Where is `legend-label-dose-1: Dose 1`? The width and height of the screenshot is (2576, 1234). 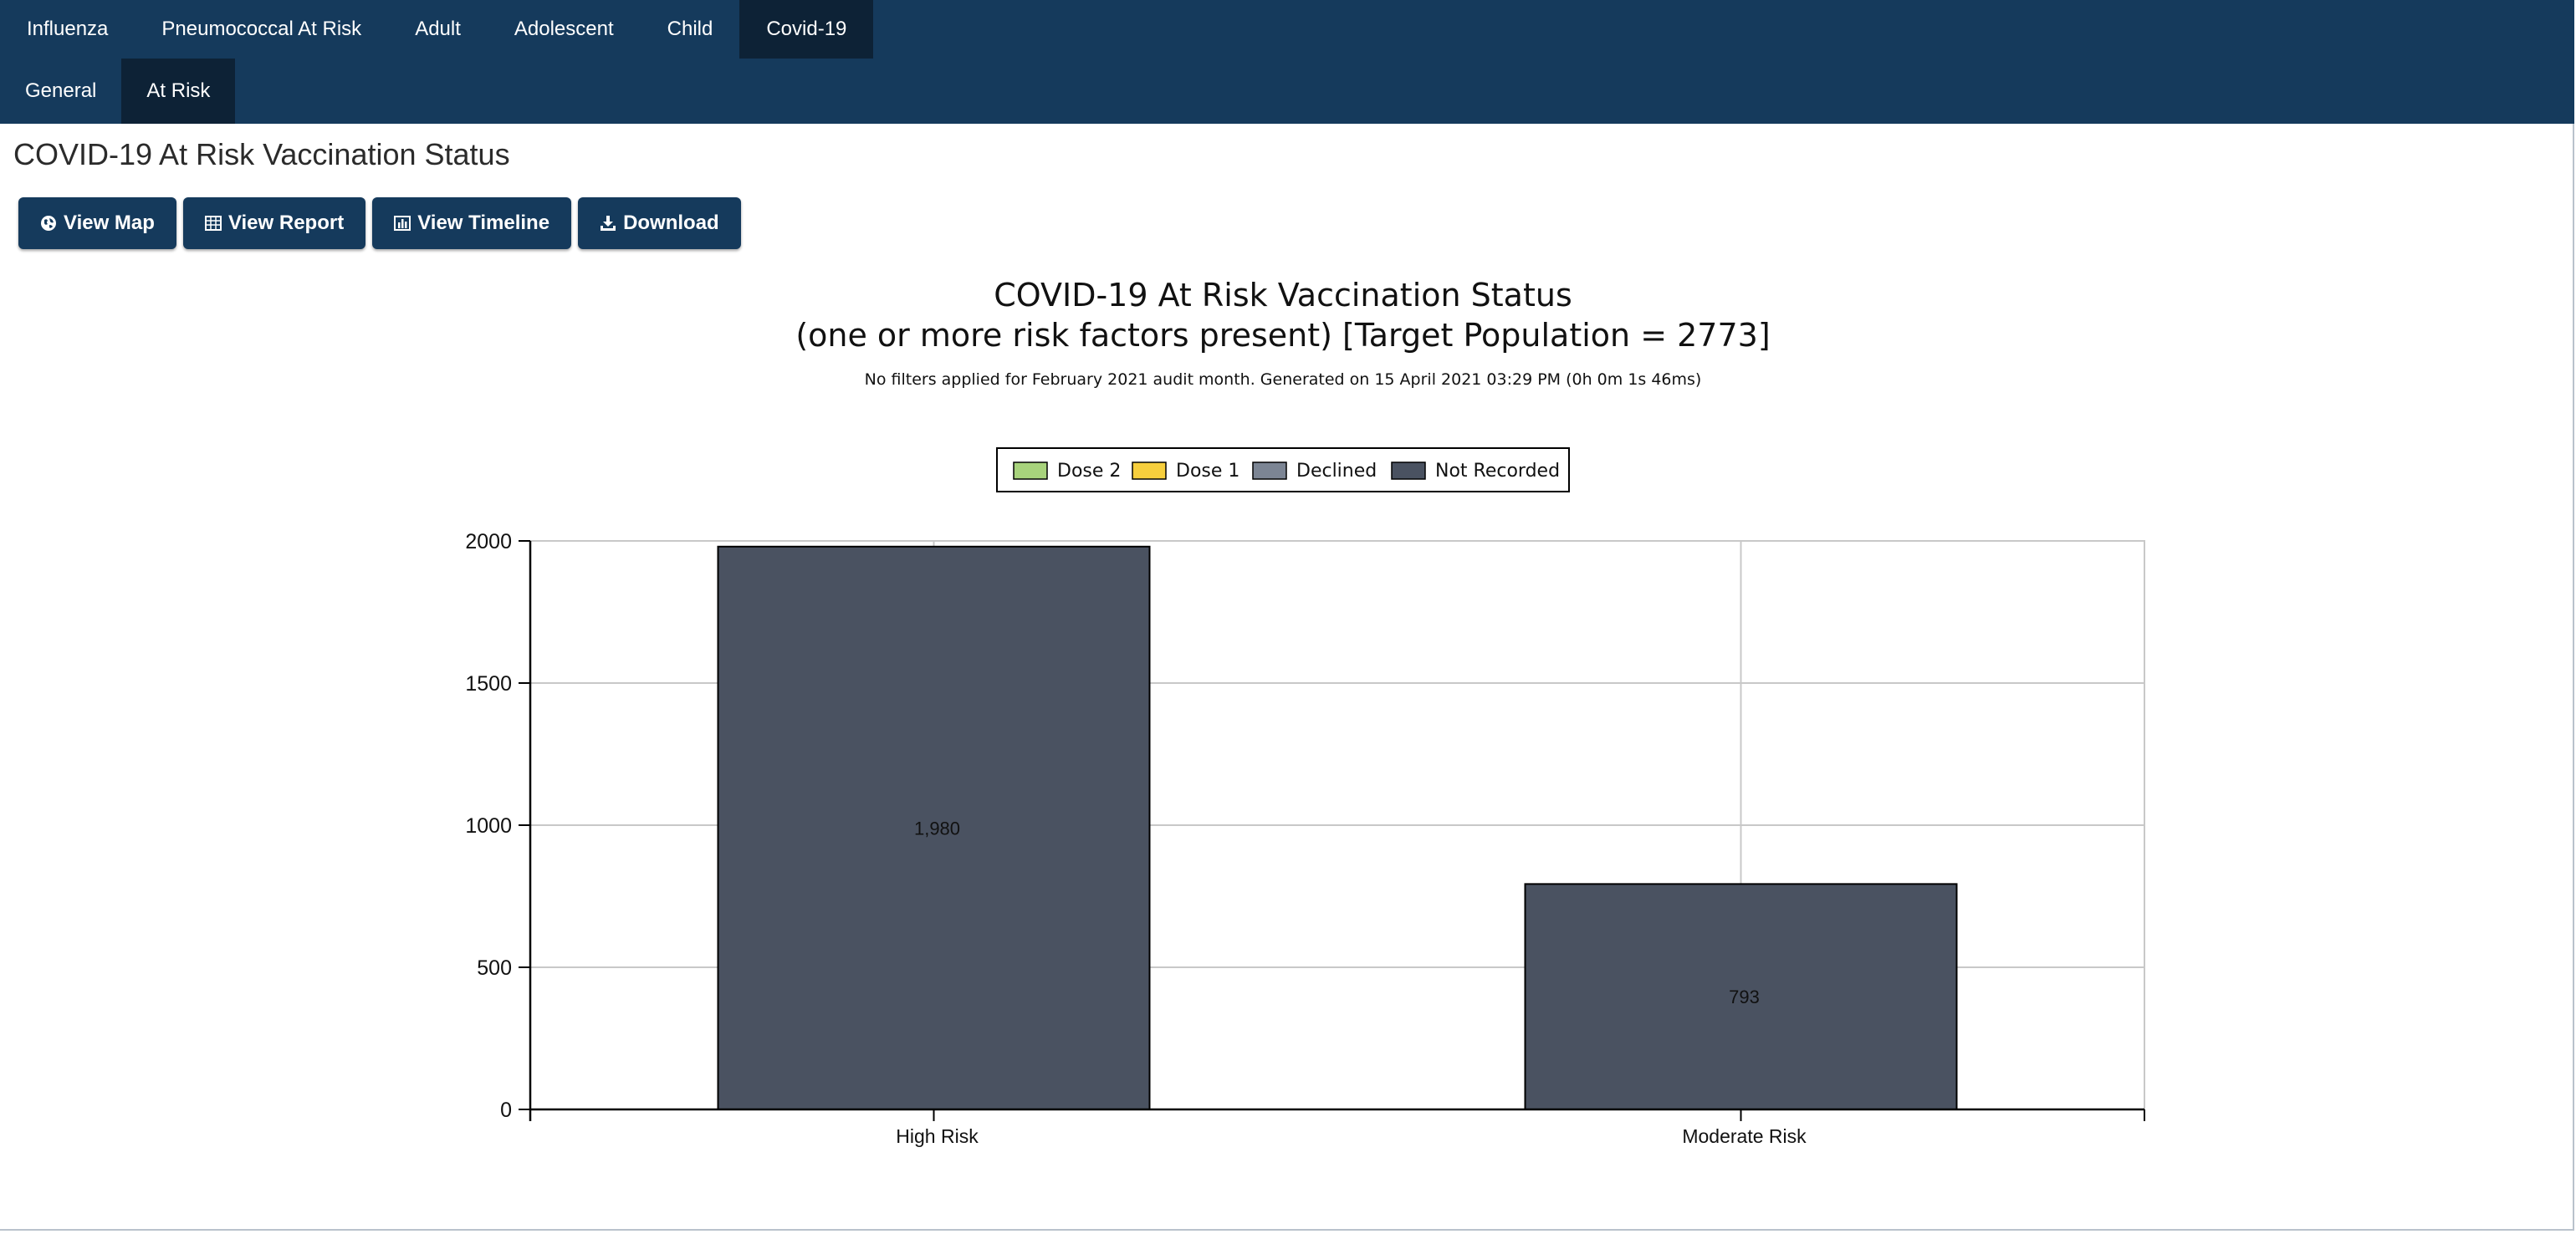
legend-label-dose-1: Dose 1 is located at coordinates (1207, 472).